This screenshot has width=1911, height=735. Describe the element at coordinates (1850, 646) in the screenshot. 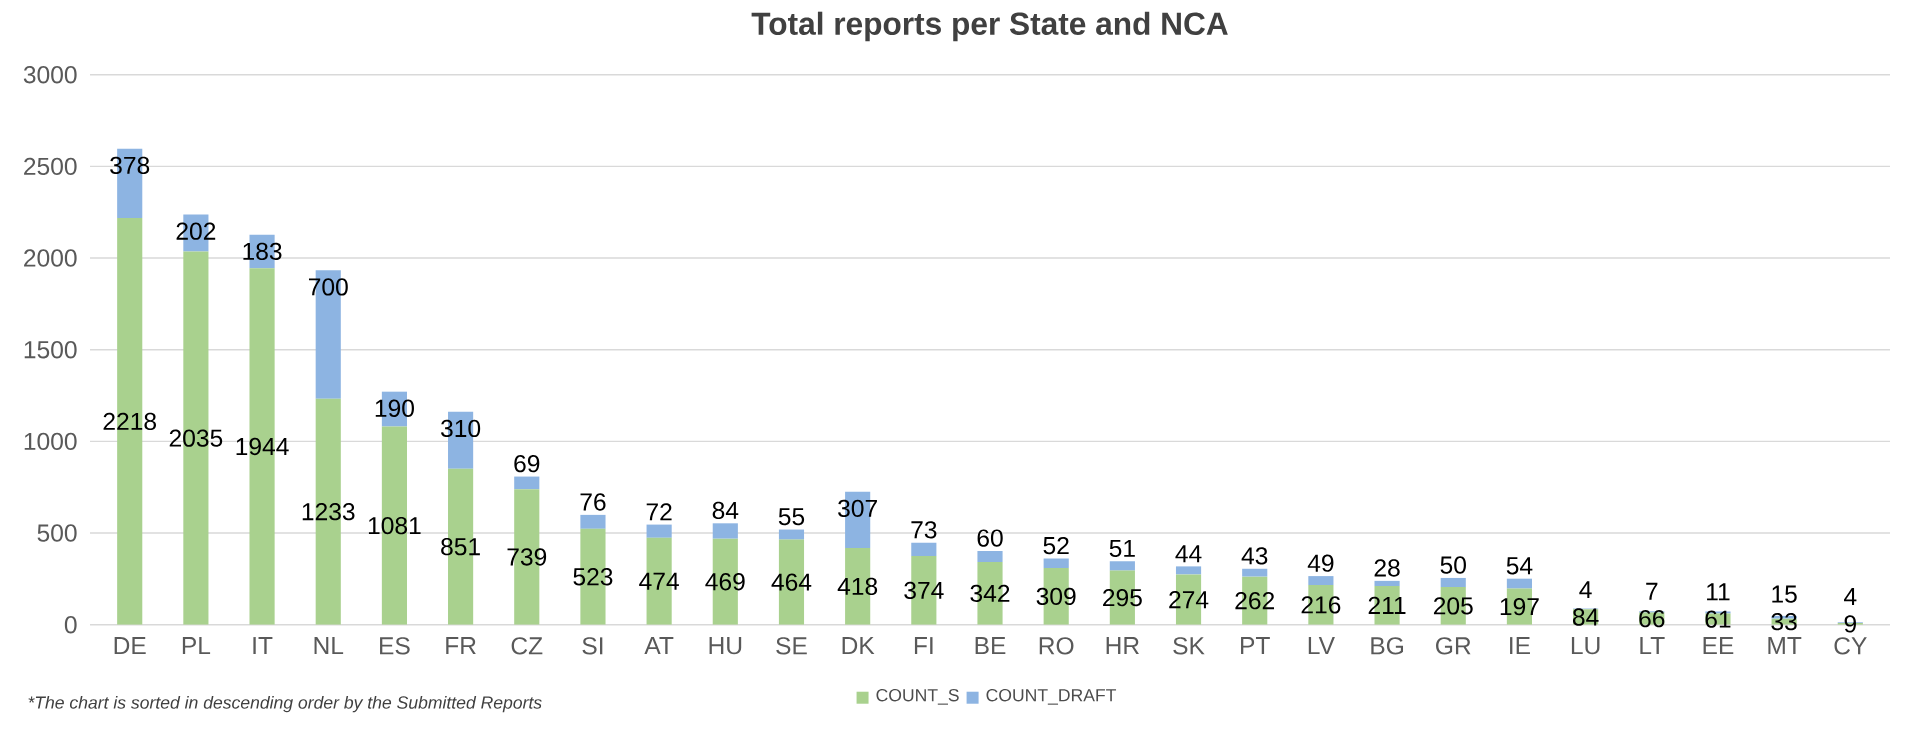

I see `x-tick-label: CY` at that location.